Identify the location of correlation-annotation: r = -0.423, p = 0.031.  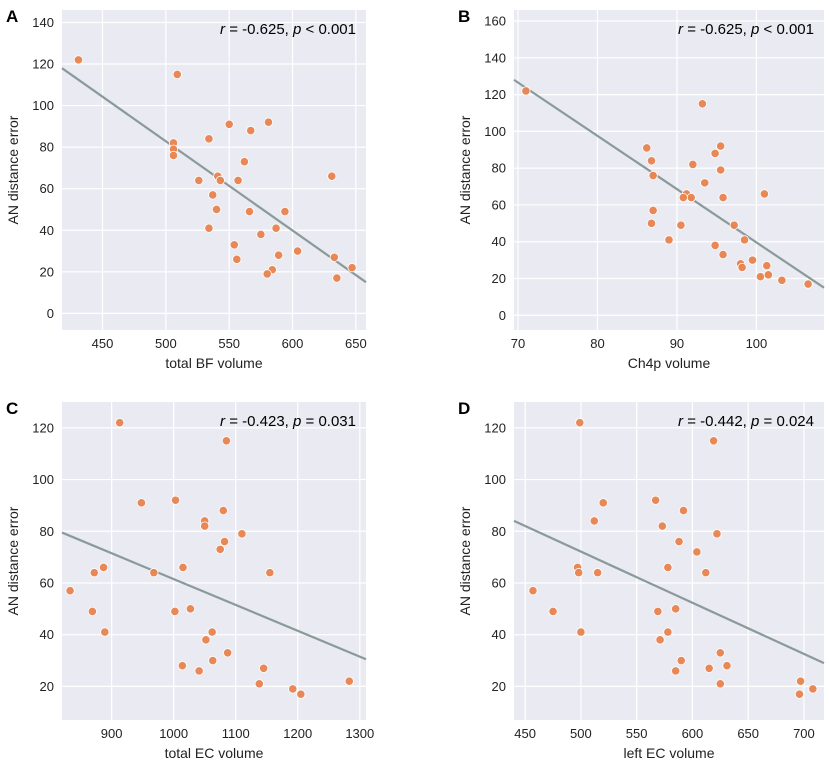
(288, 421).